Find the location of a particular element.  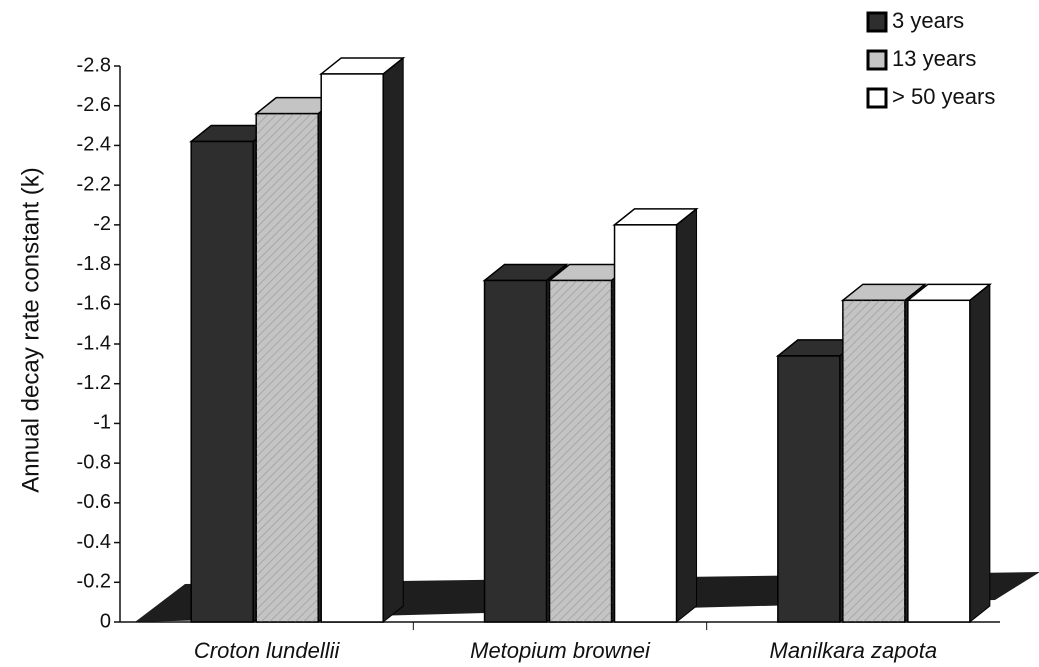

x-tick-label: Manilkara zapota is located at coordinates (854, 650).